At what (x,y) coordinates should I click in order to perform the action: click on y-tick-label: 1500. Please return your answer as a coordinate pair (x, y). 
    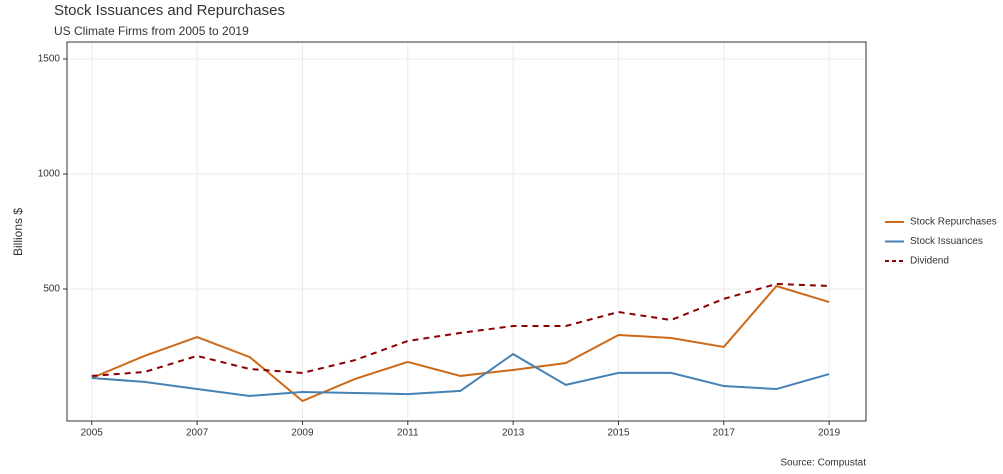
    Looking at the image, I should click on (49, 59).